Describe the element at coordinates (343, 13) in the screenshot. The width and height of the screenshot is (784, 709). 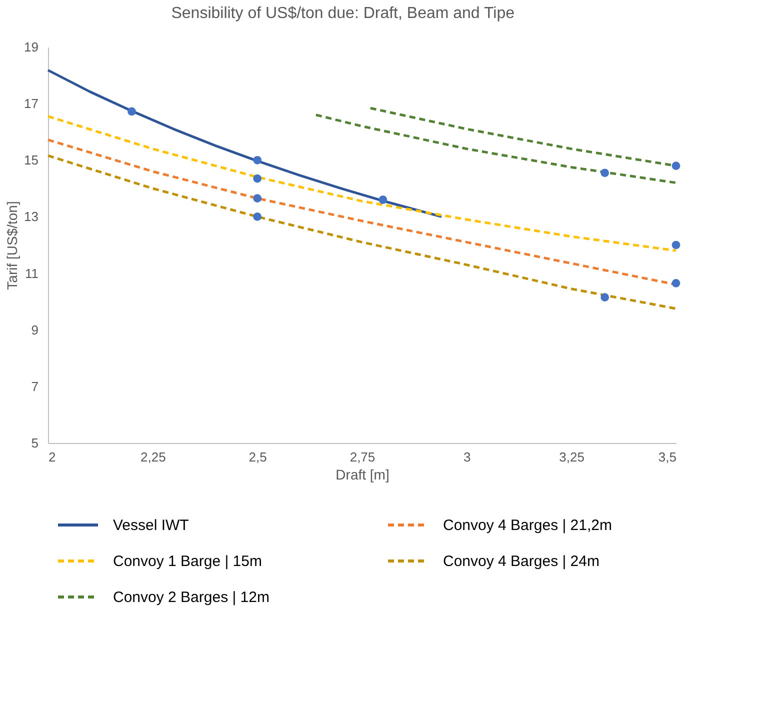
I see `chart-title: Sensibility of US$/ton due: Draft, Beam and Tipe` at that location.